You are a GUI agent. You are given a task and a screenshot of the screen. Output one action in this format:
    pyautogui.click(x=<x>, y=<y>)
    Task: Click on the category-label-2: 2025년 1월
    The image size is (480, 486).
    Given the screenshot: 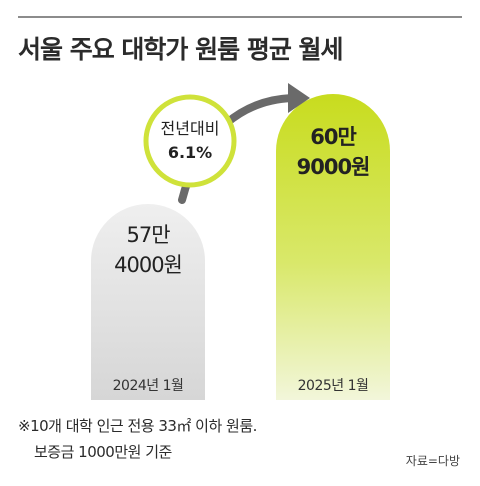 What is the action you would take?
    pyautogui.click(x=333, y=386)
    